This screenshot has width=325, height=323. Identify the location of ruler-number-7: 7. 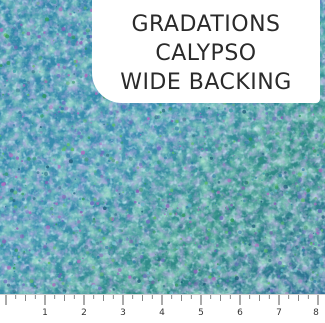
(279, 313).